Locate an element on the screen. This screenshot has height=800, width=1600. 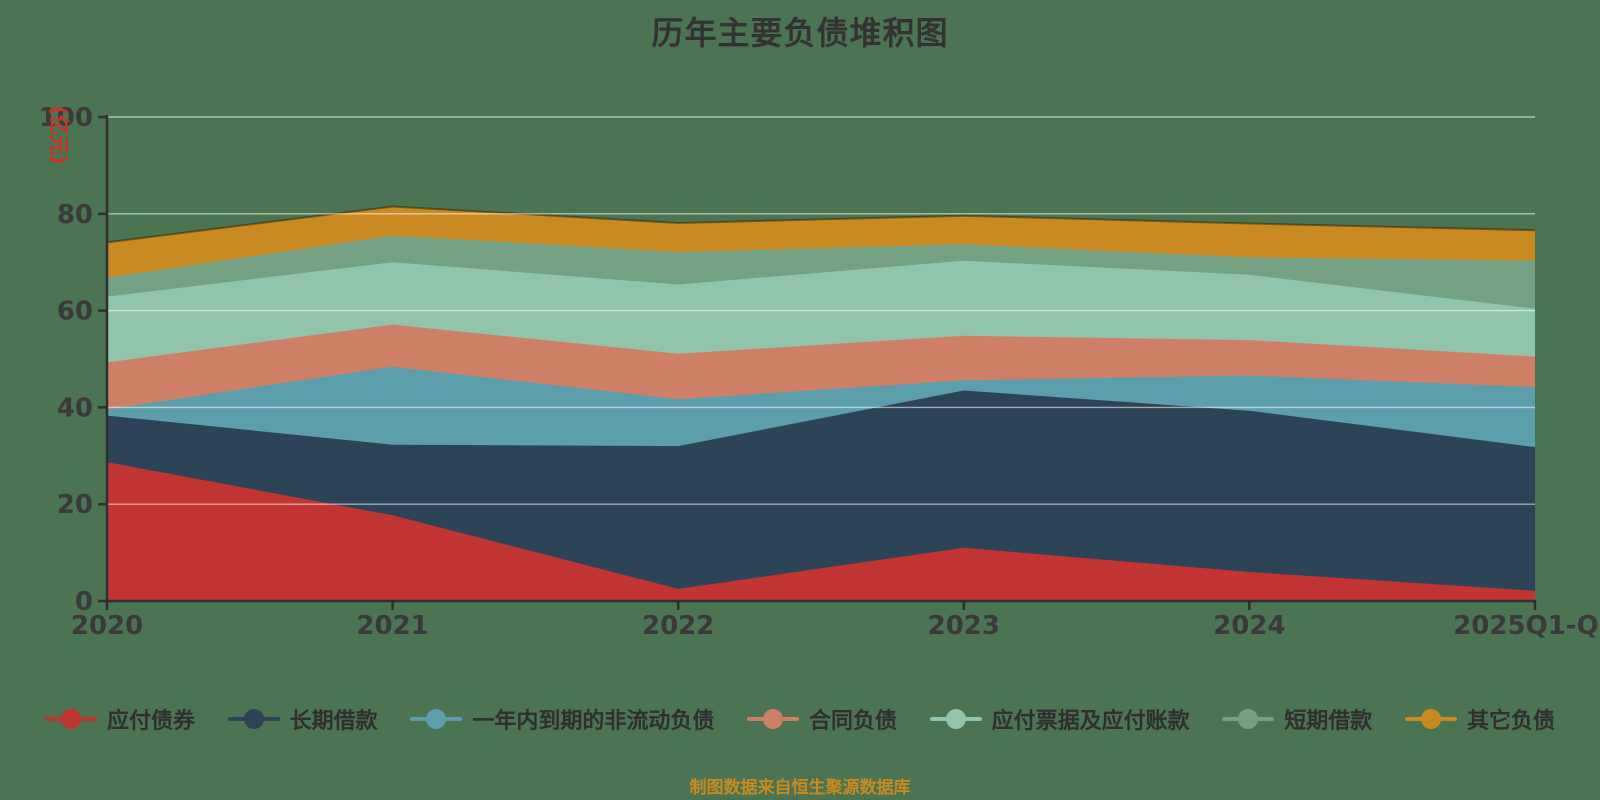
legend-label: 一年内到期的非流动负债 is located at coordinates (593, 721).